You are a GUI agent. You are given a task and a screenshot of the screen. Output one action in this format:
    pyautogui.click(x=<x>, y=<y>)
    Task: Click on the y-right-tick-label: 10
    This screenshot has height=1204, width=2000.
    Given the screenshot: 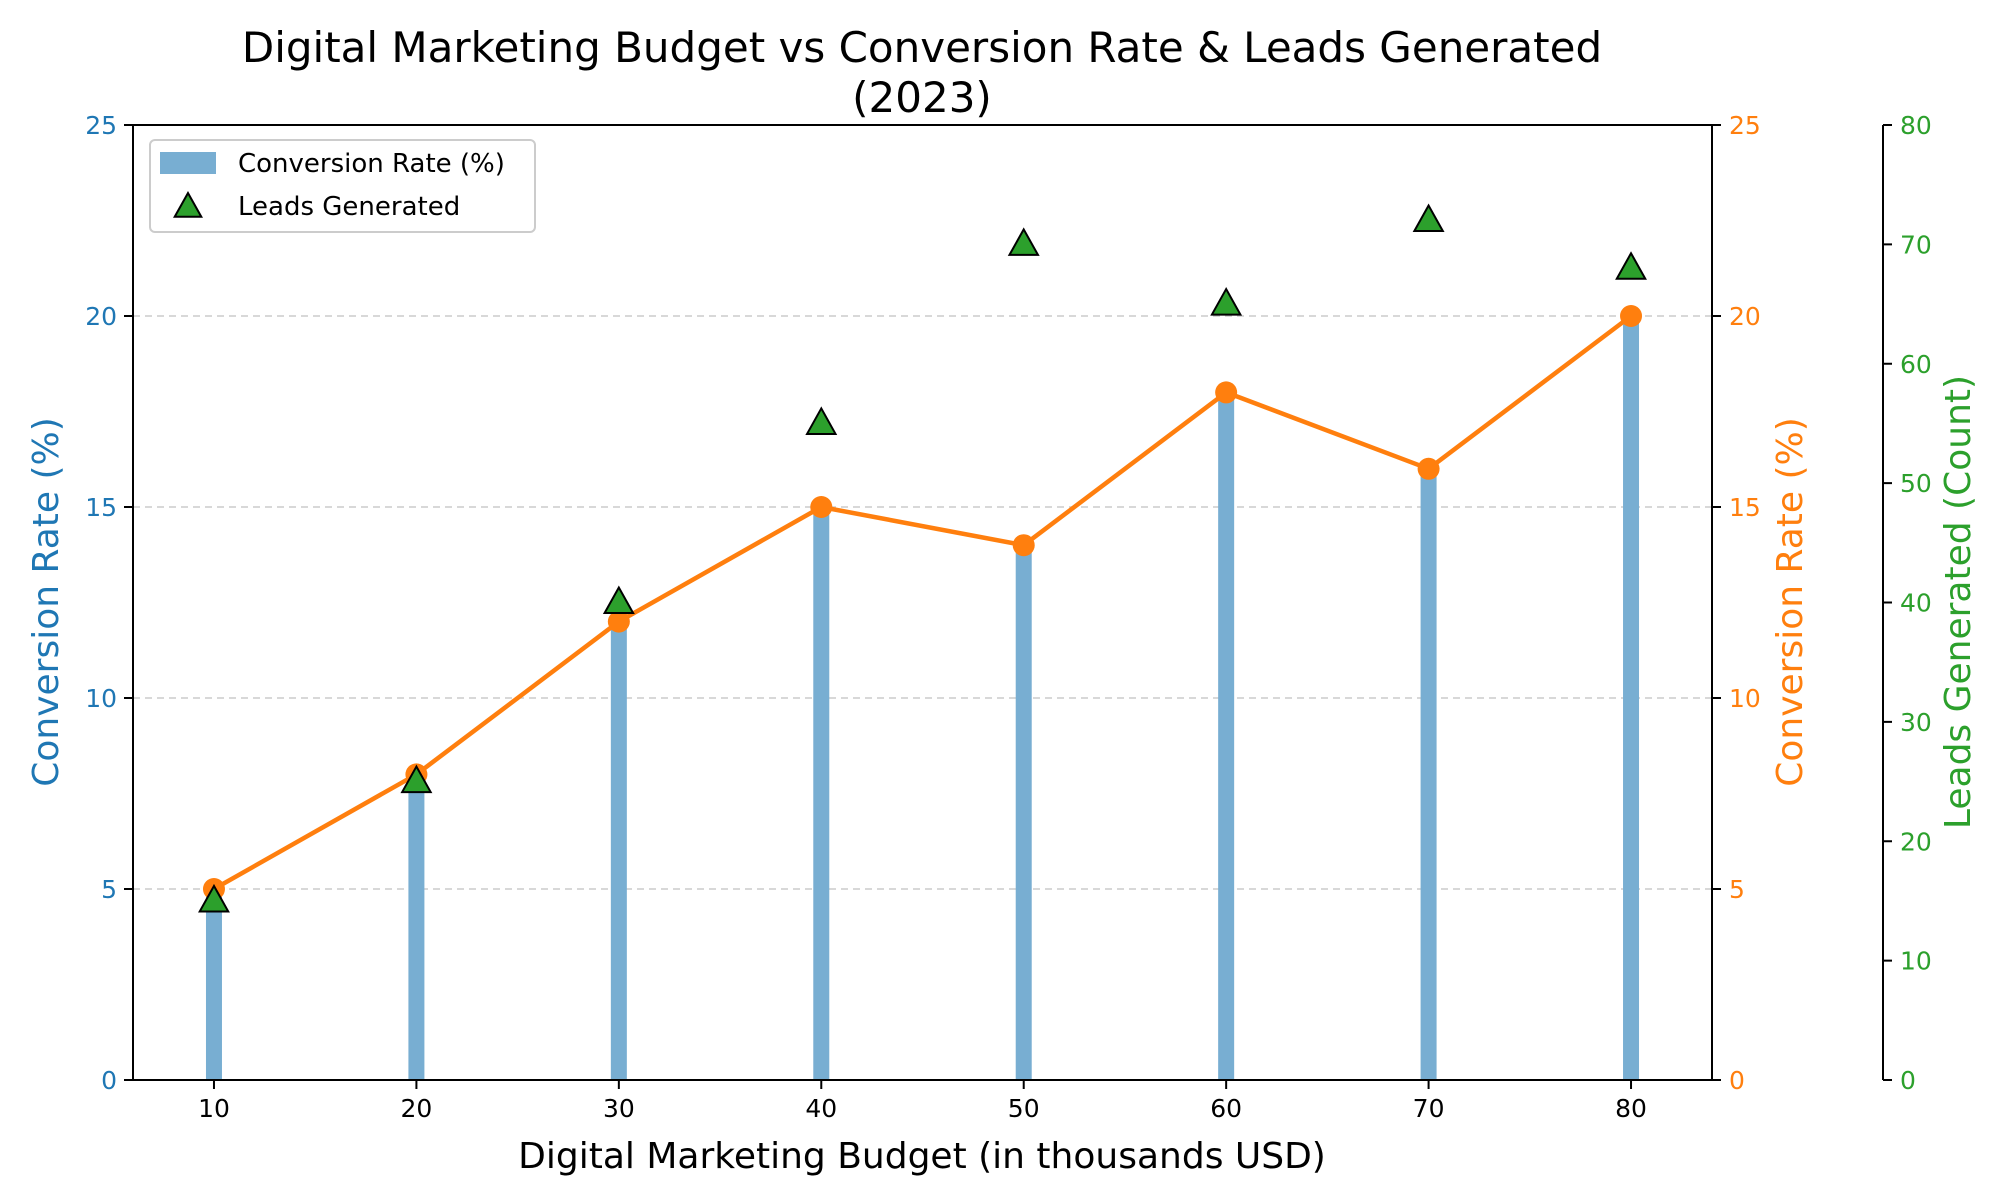 What is the action you would take?
    pyautogui.click(x=1745, y=698)
    